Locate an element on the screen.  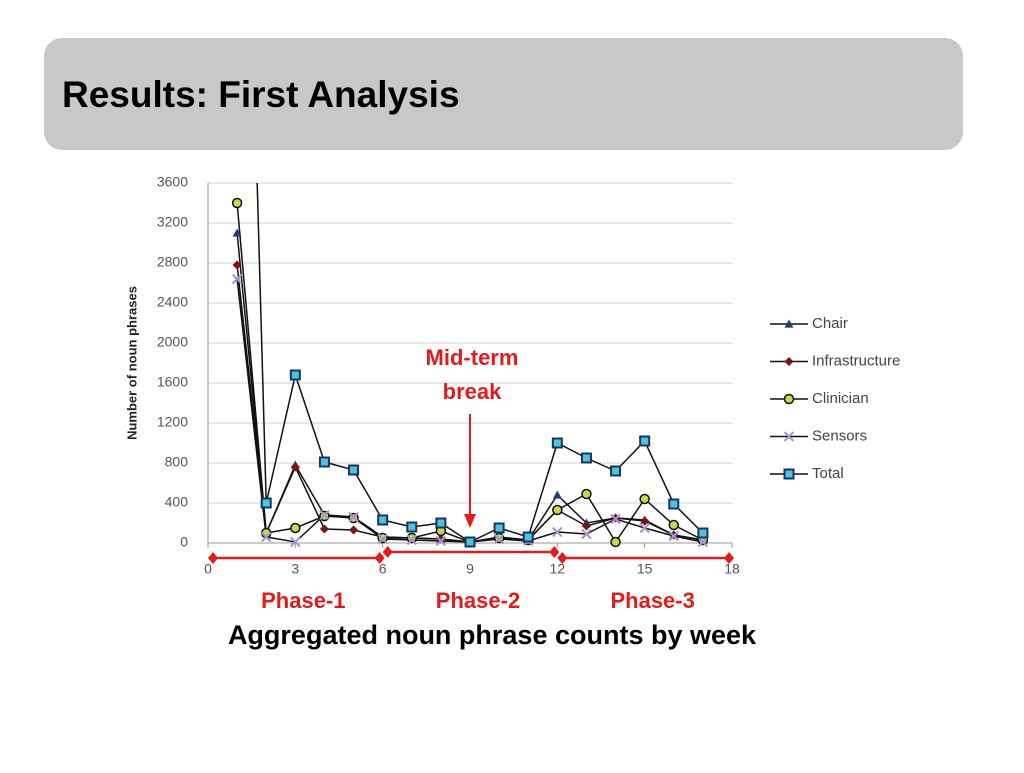
arrow-head is located at coordinates (470, 521).